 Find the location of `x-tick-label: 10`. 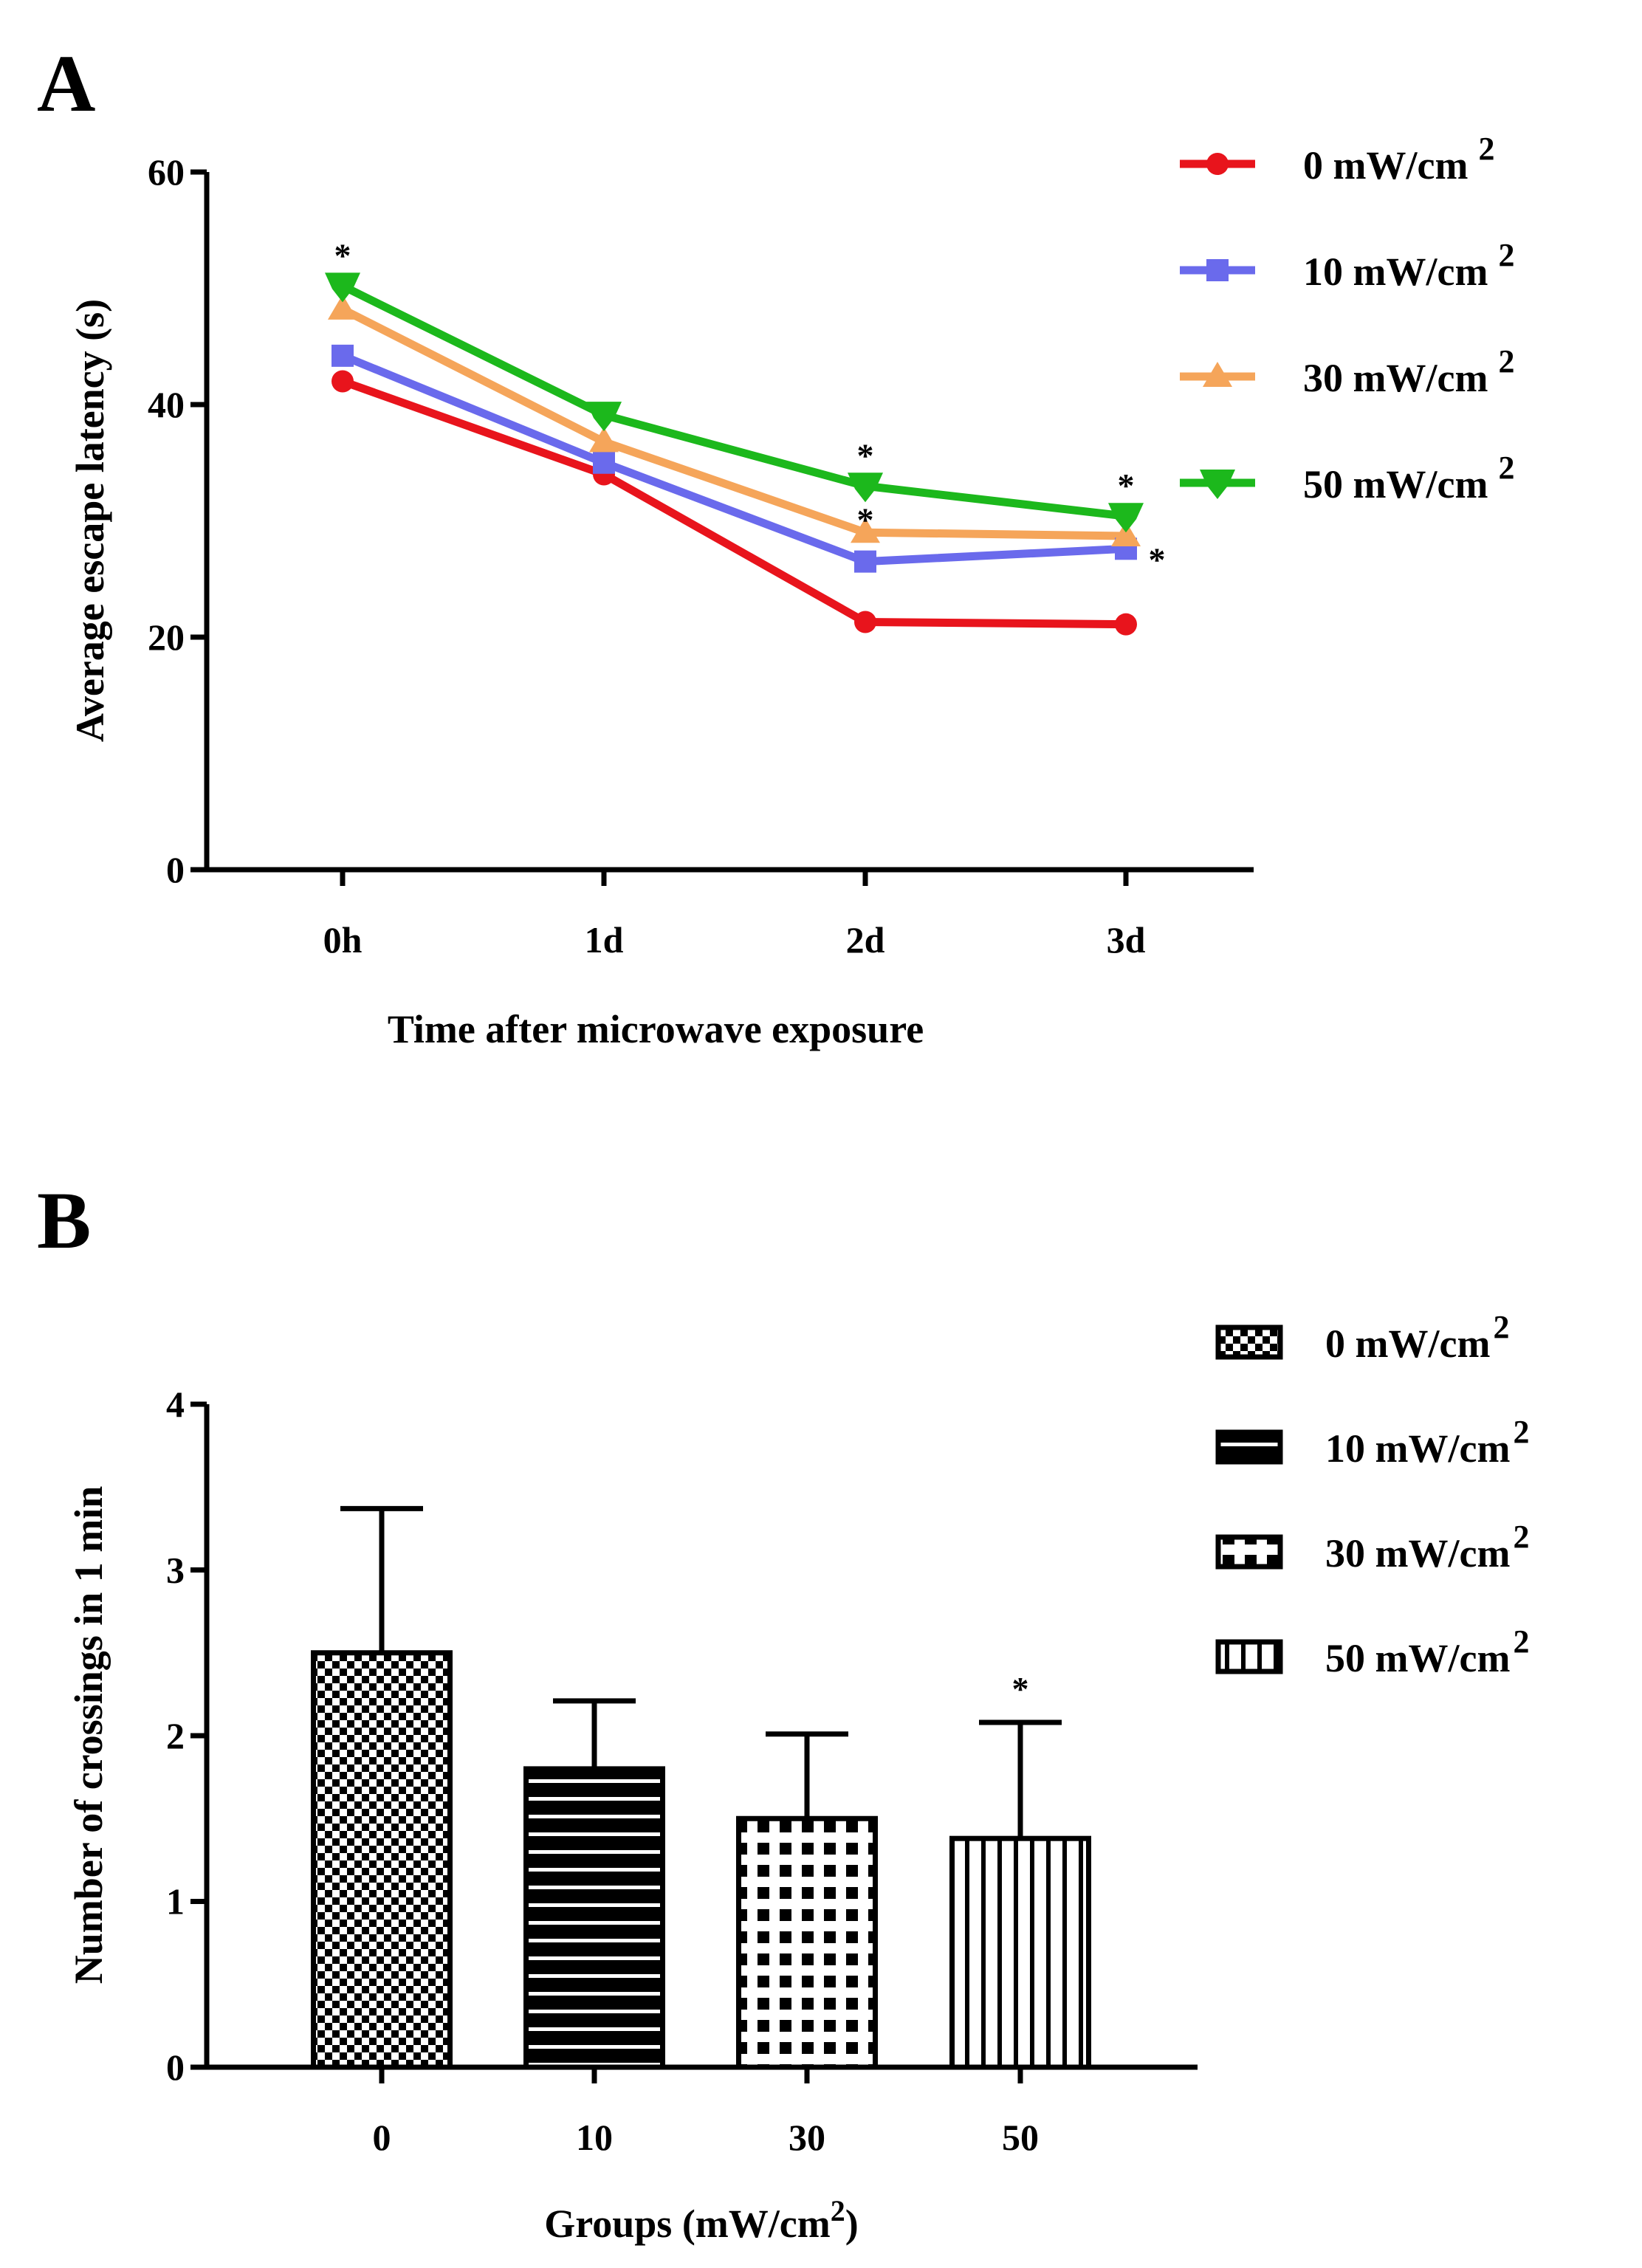

x-tick-label: 10 is located at coordinates (594, 2137).